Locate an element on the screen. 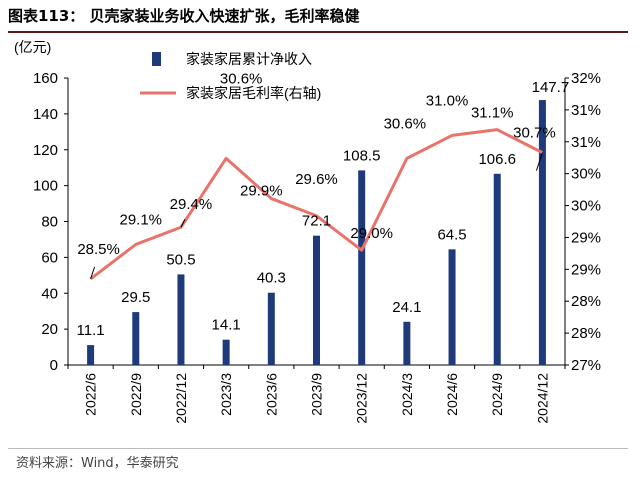 This screenshot has width=640, height=485. x-tick-label: 2023/12 is located at coordinates (362, 398).